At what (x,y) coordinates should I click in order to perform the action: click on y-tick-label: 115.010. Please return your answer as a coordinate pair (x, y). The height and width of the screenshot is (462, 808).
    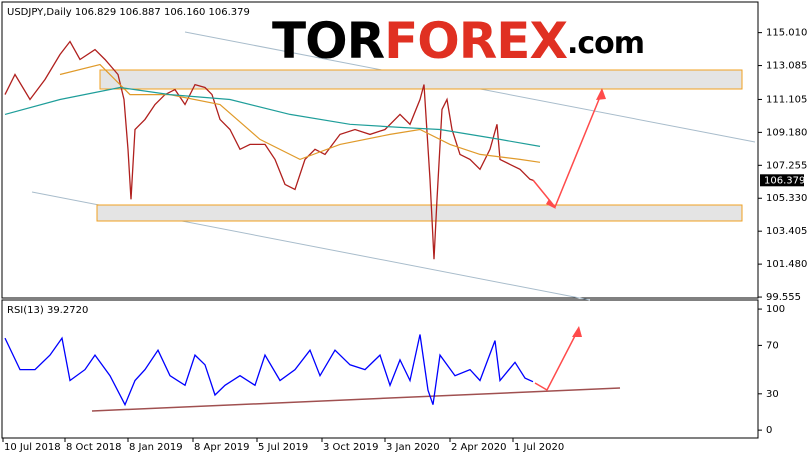
    Looking at the image, I should click on (786, 33).